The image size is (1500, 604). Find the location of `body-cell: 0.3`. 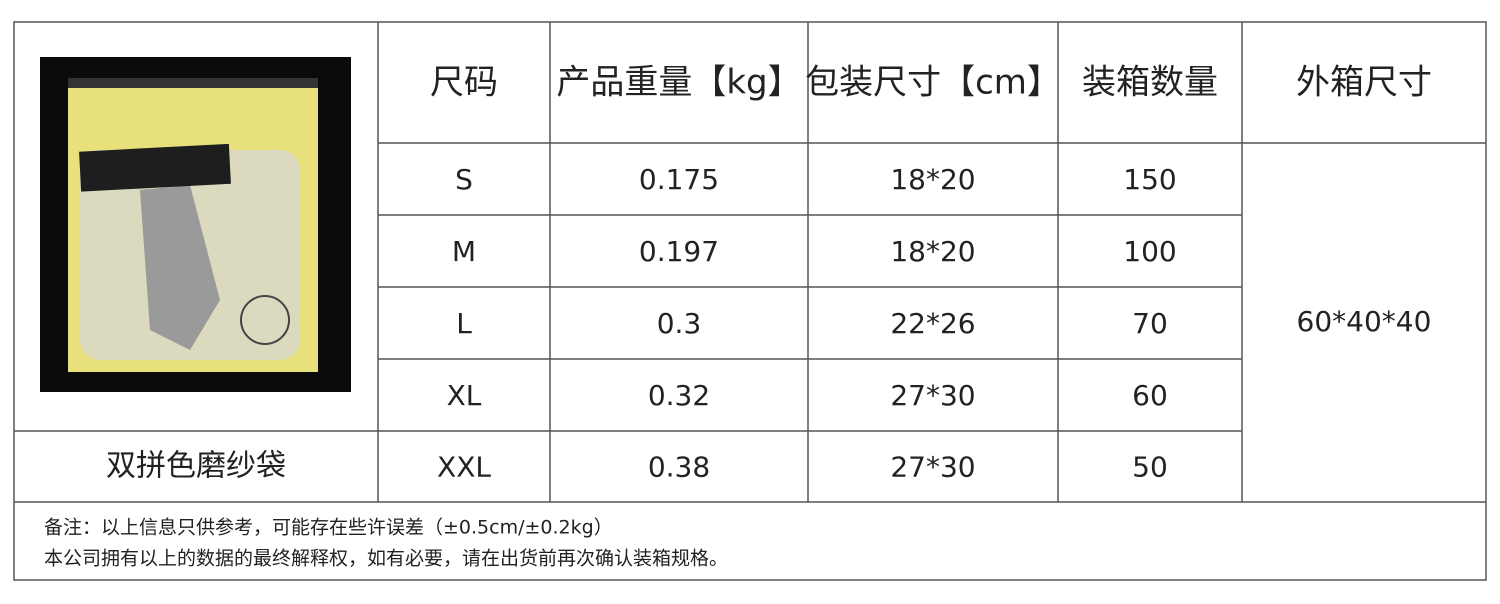

body-cell: 0.3 is located at coordinates (679, 323).